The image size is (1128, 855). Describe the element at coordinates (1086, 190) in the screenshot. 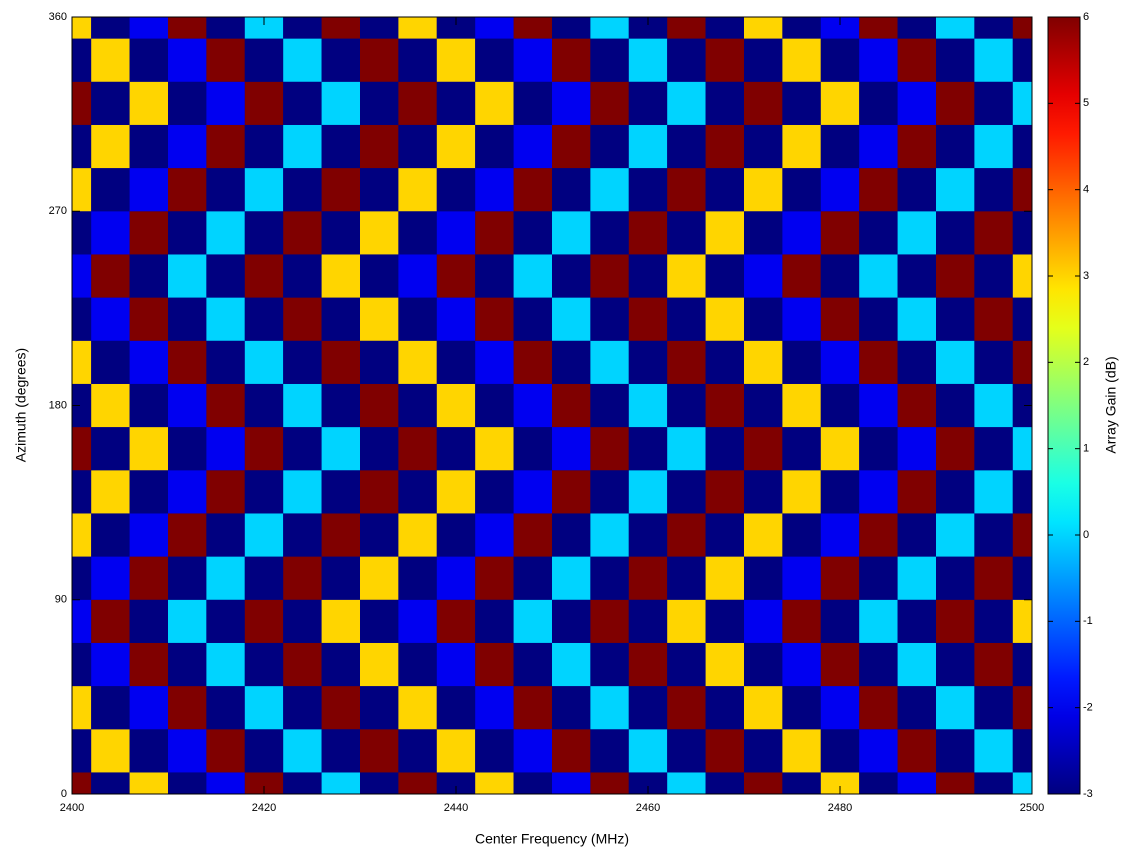

I see `colorbar-tick-label: 4` at that location.